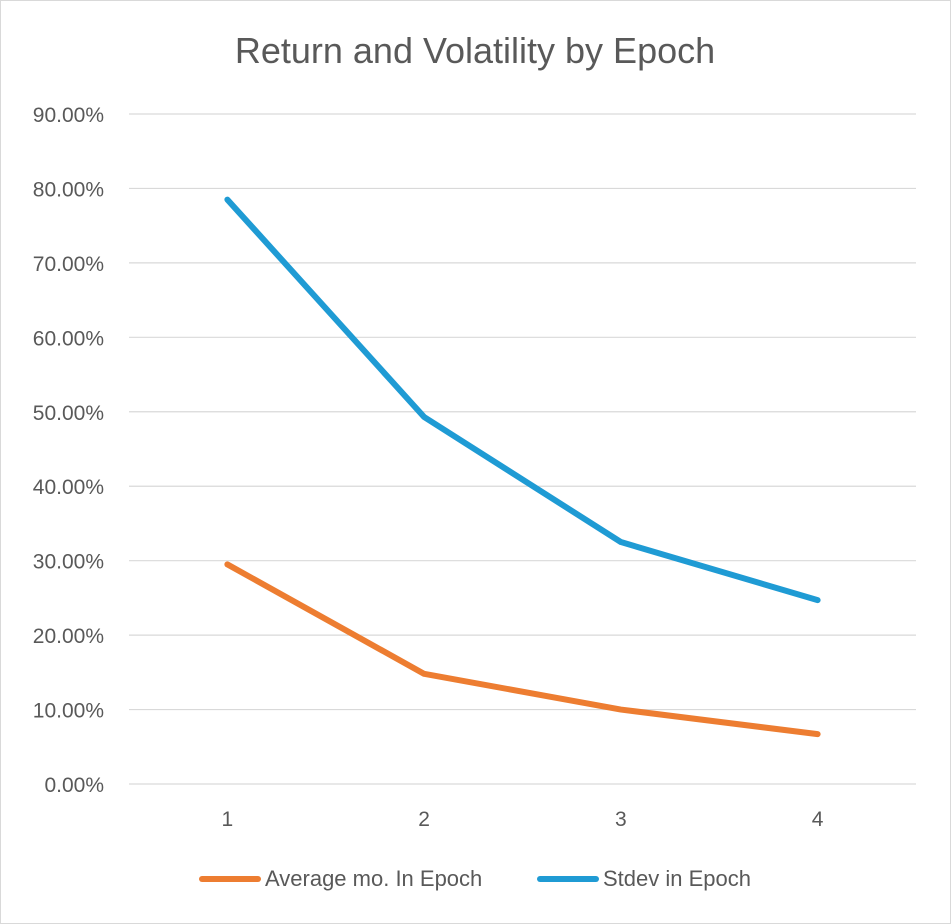  I want to click on y-tick-label: 0.00%, so click(74, 785).